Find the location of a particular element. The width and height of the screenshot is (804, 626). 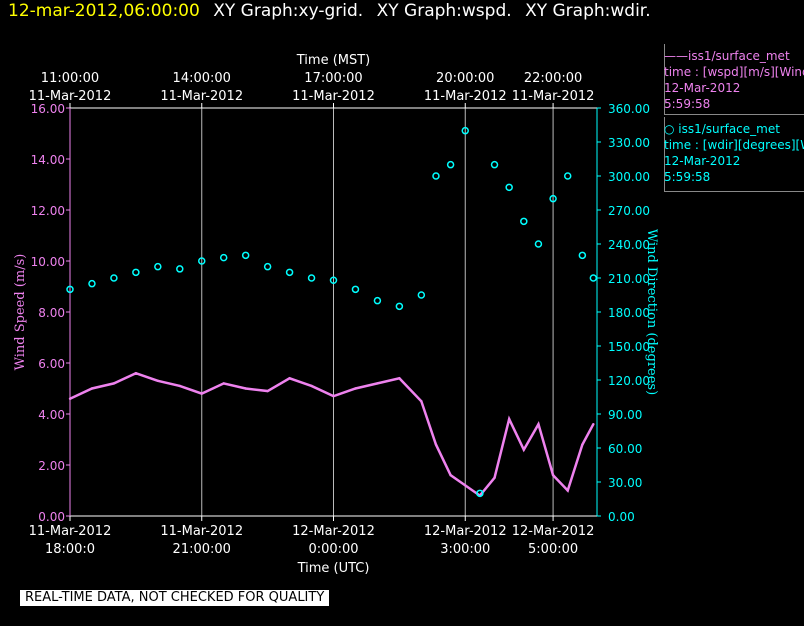

legend-box-wdir is located at coordinates (734, 154).